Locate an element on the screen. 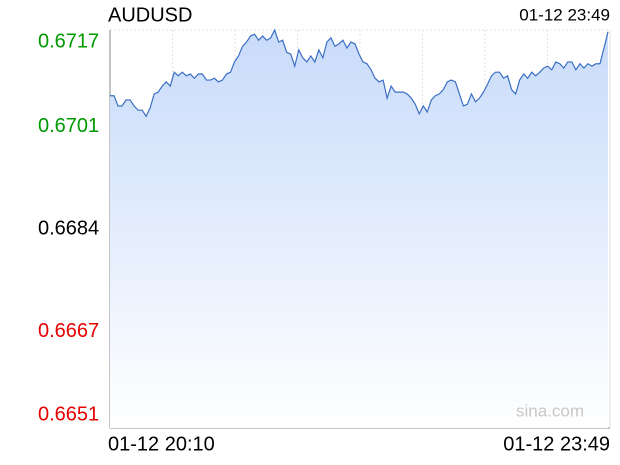  y-tick-label: 0.6717 is located at coordinates (68, 41).